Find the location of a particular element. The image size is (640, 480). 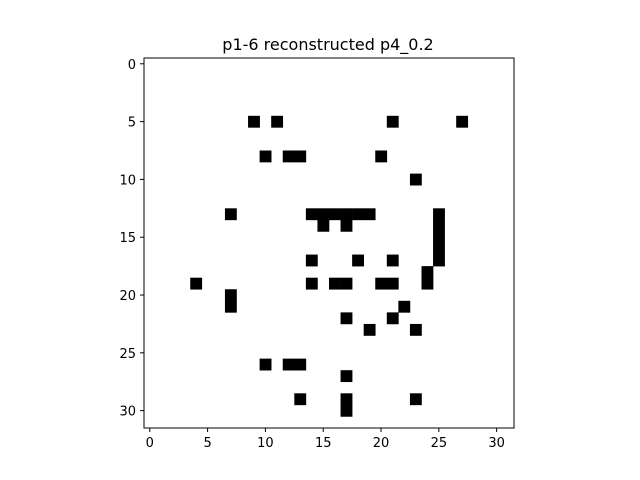

x-tick-label: 25 is located at coordinates (439, 443).